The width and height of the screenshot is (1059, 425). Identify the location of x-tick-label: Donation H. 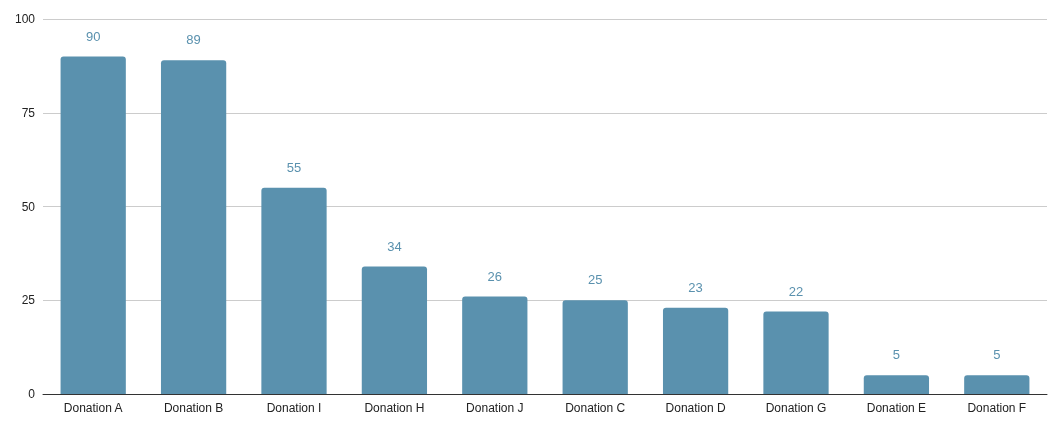
(394, 408).